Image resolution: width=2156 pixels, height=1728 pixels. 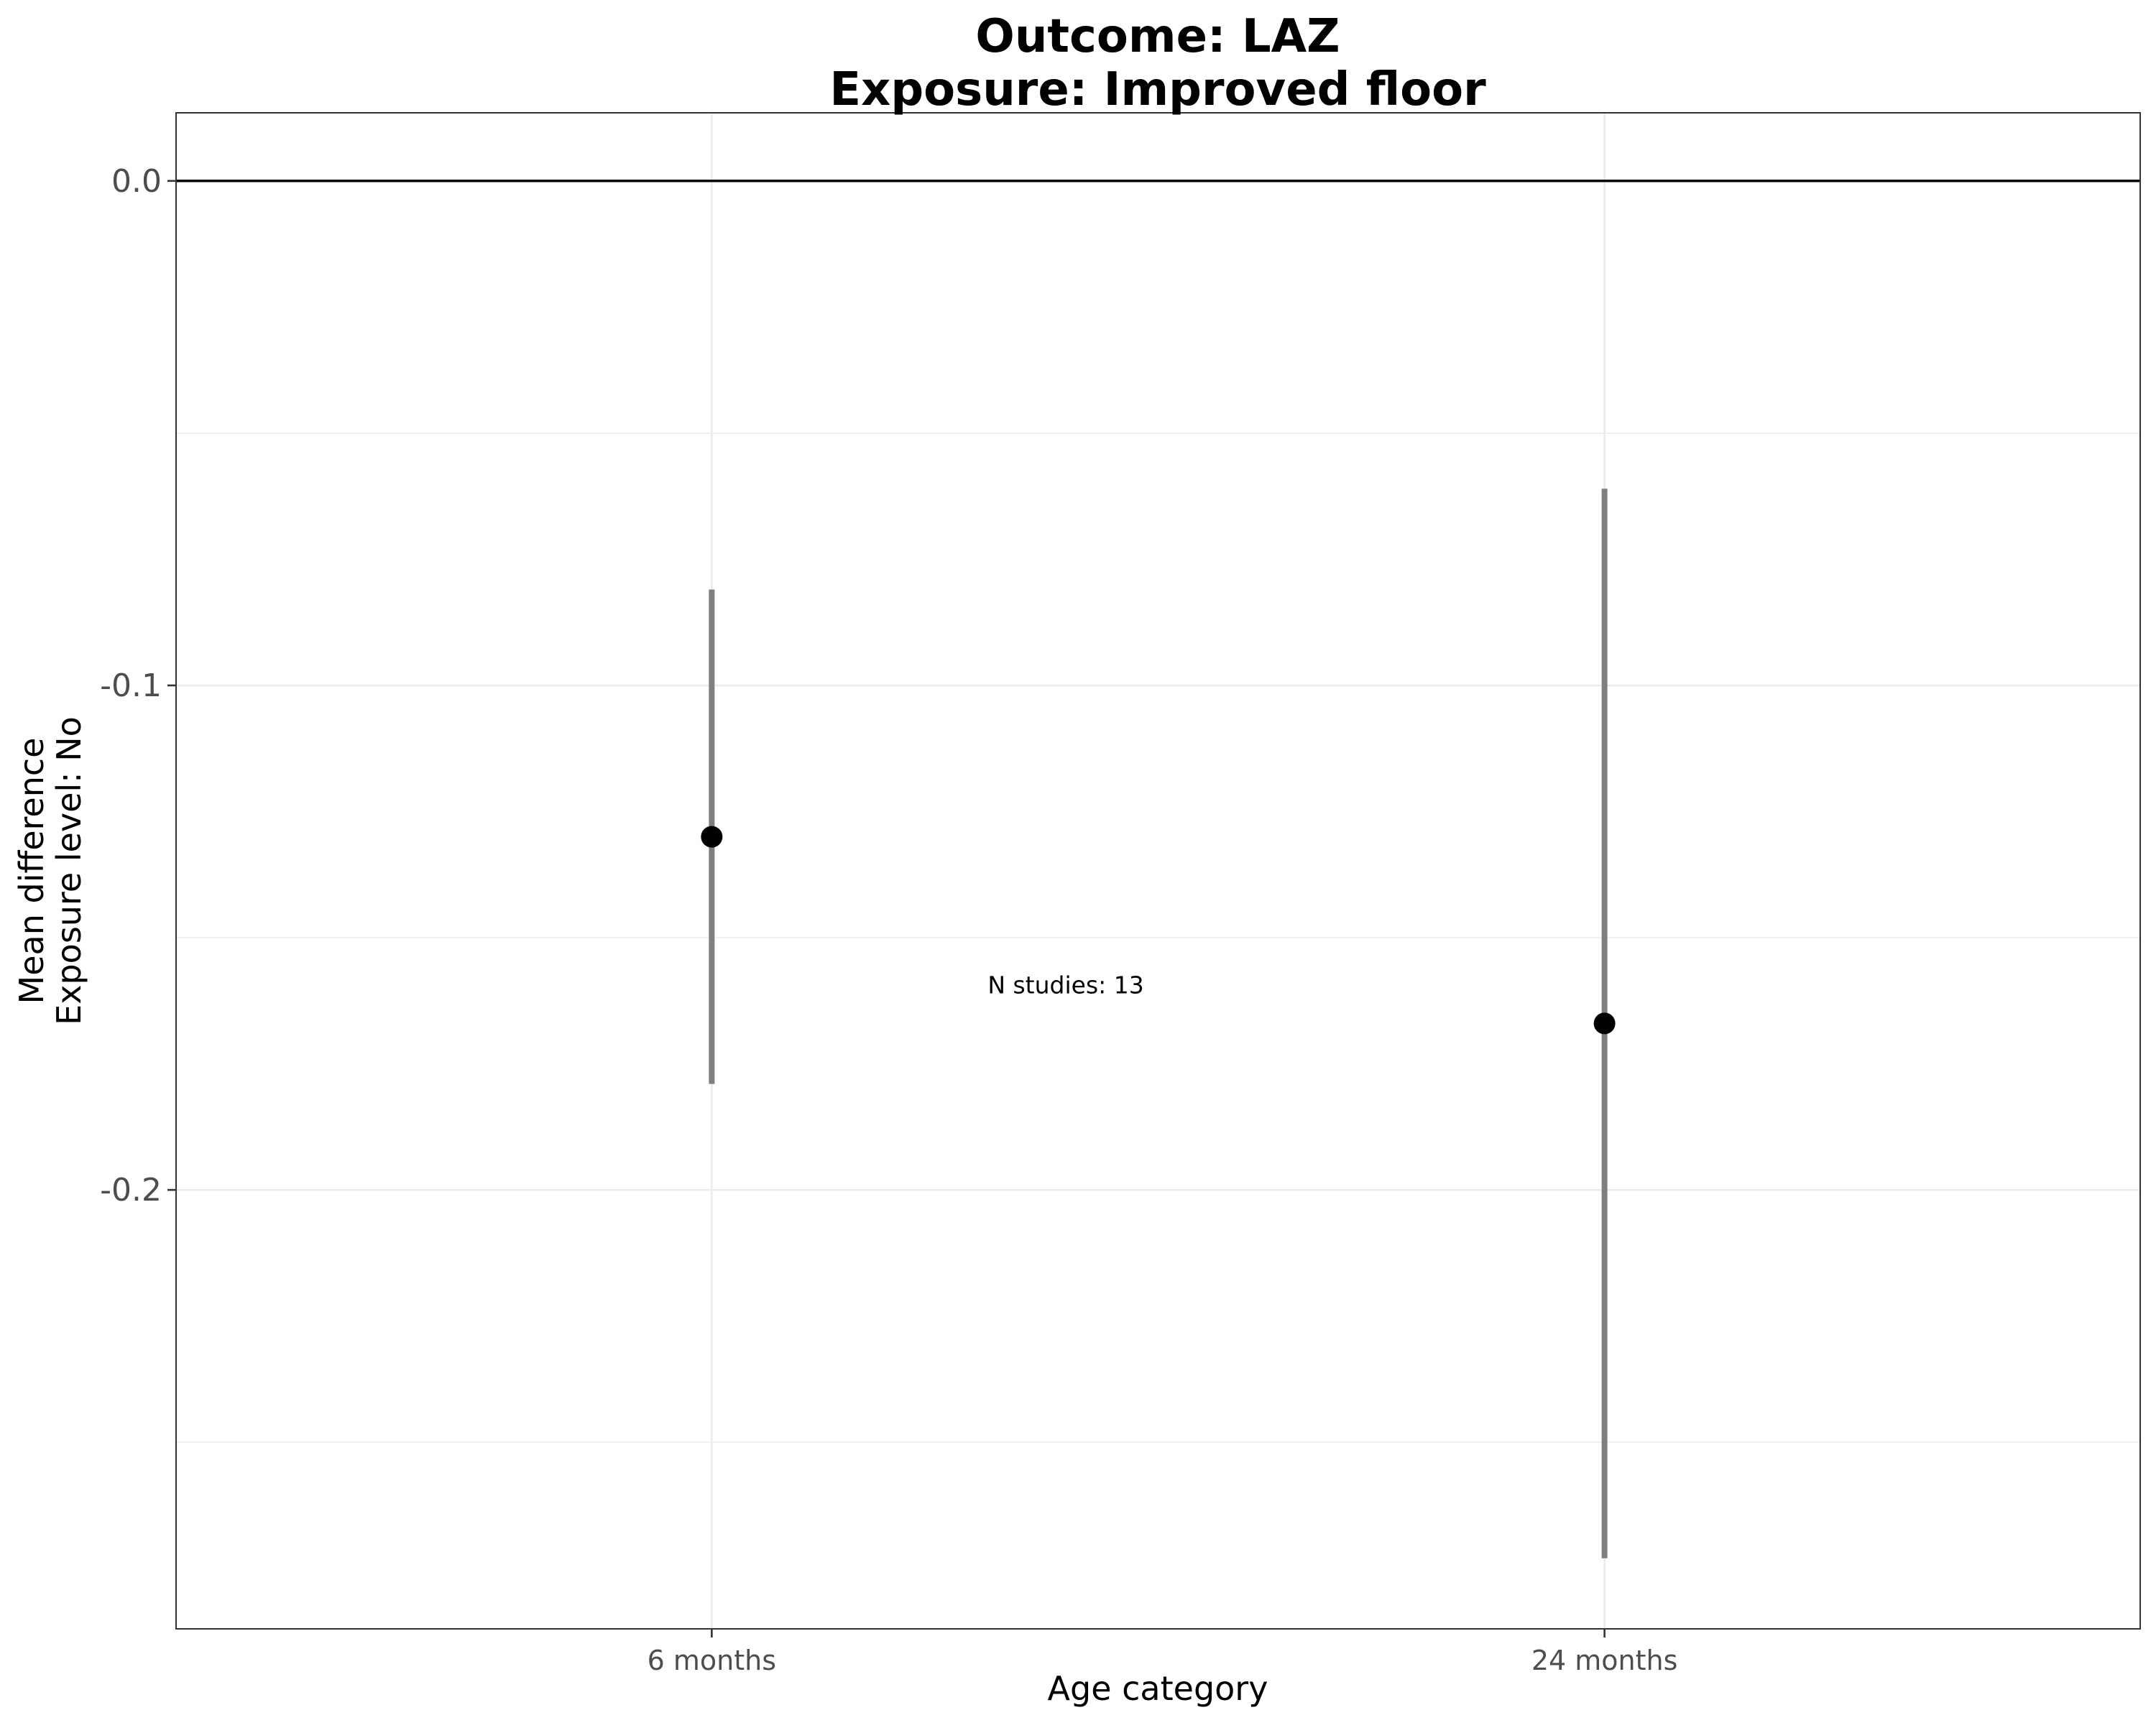 What do you see at coordinates (1163, 1653) in the screenshot?
I see `x-axis-ticks: 6 months 24 months` at bounding box center [1163, 1653].